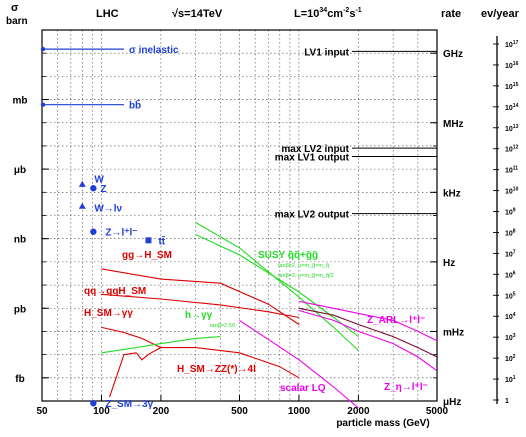  What do you see at coordinates (199, 315) in the screenshot?
I see `series-label: h→γγ` at bounding box center [199, 315].